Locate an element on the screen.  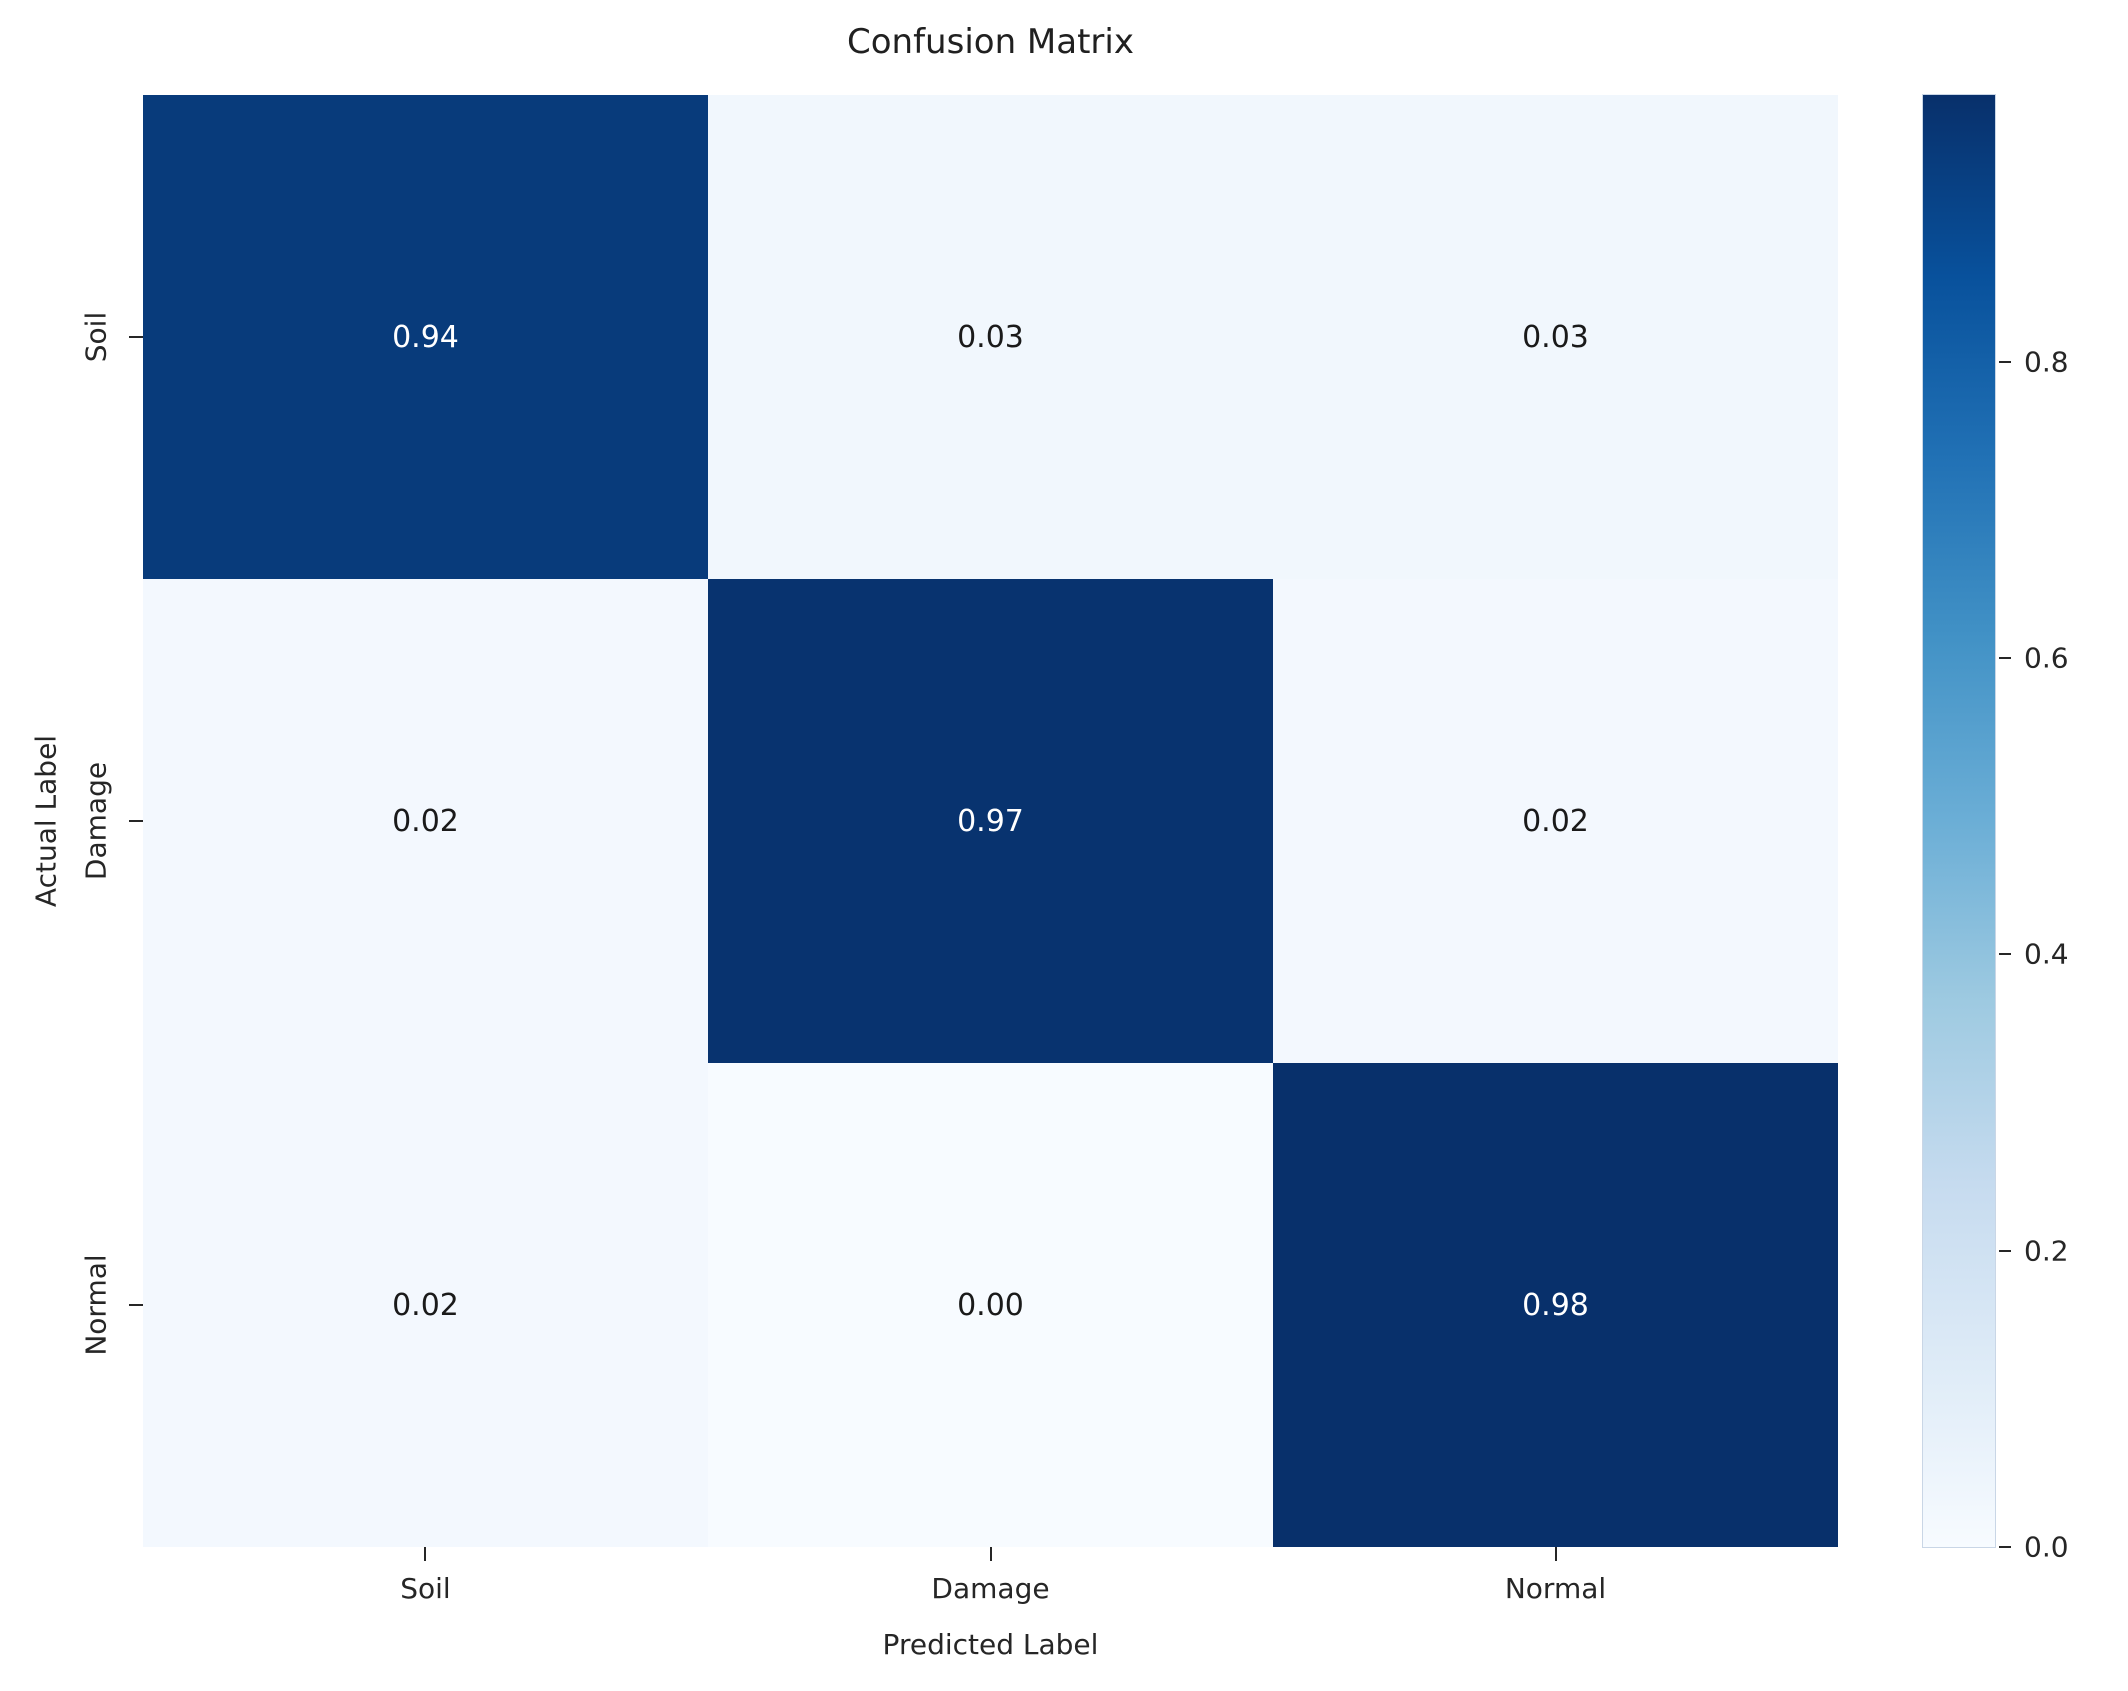
matrix-cell-normal-normal: 0.98 is located at coordinates (1555, 1305).